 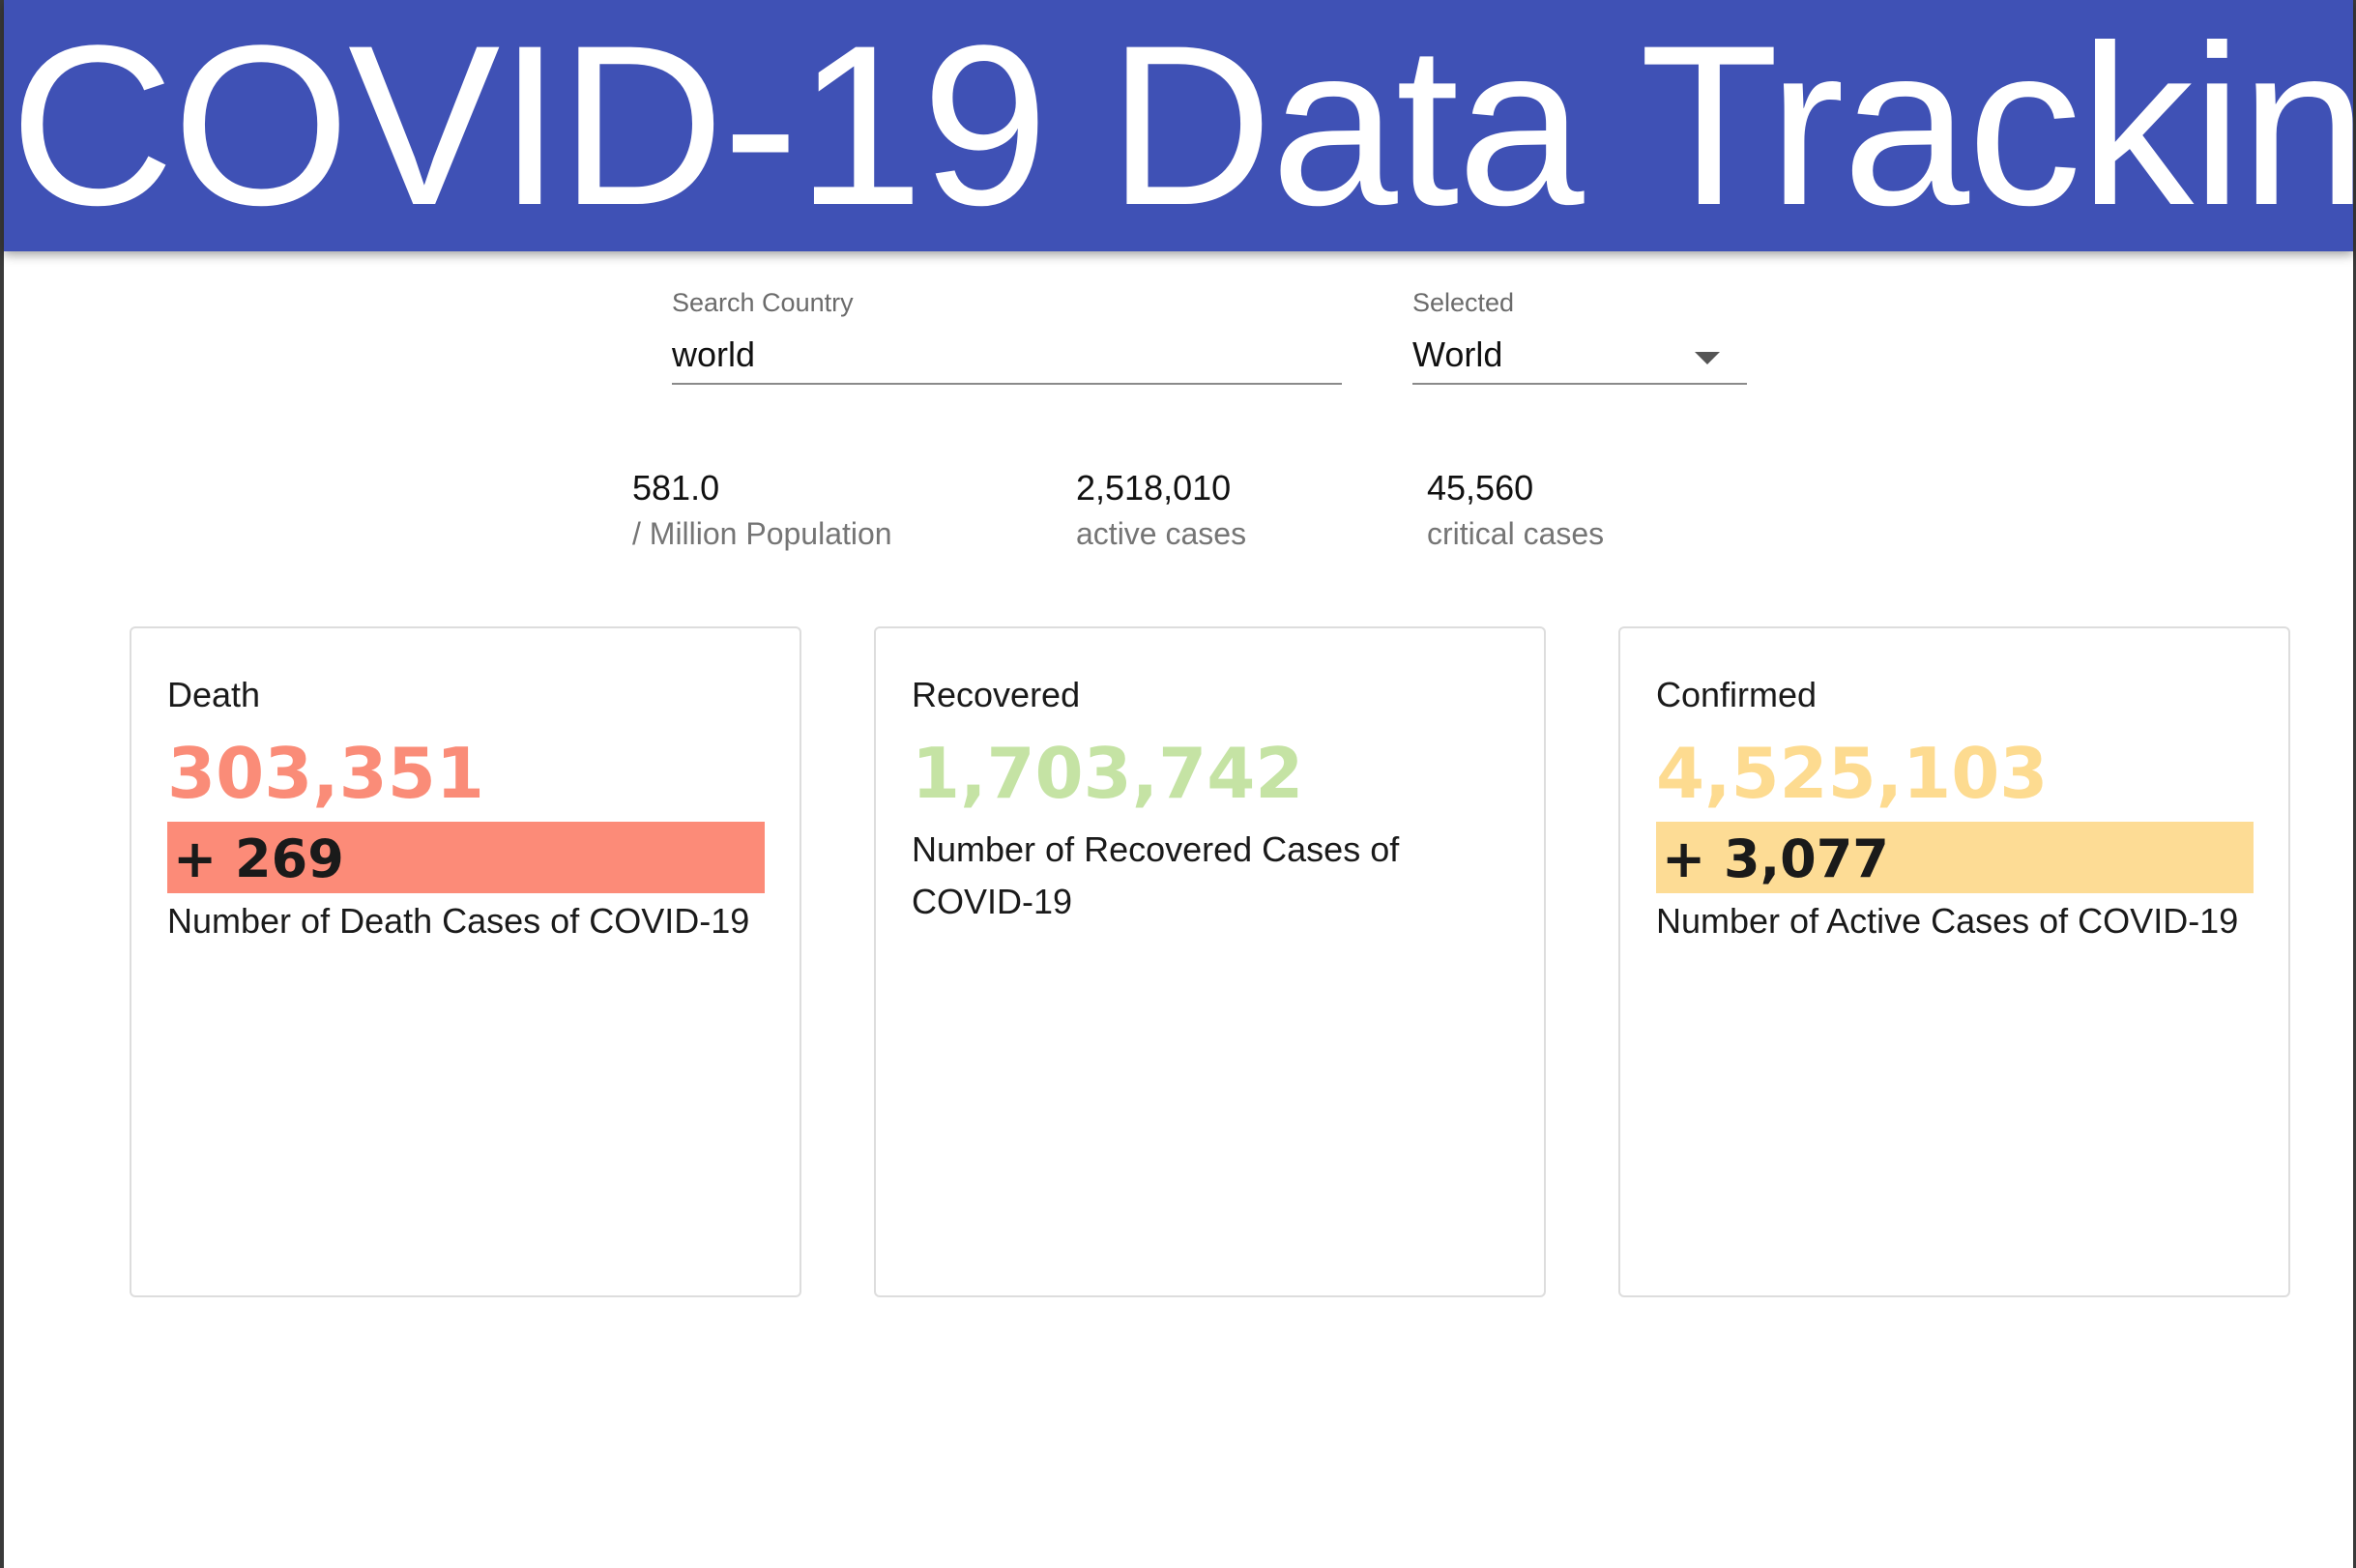 I want to click on card-description: Number of Death Cases of COVID-19, so click(x=459, y=921).